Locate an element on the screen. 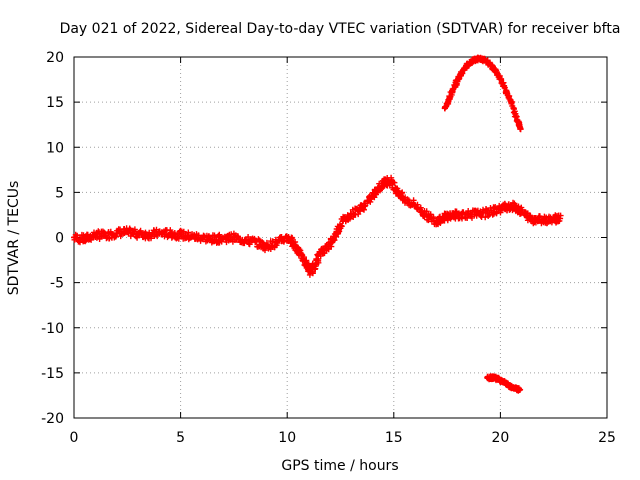 The image size is (640, 480). y-tick-label: 20 is located at coordinates (55, 58).